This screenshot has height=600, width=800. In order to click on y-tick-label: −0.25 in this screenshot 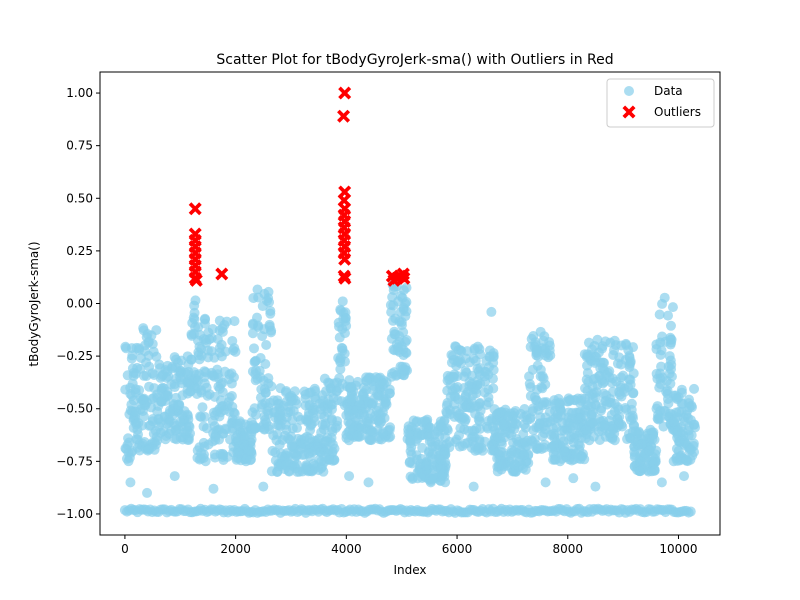, I will do `click(74, 356)`.